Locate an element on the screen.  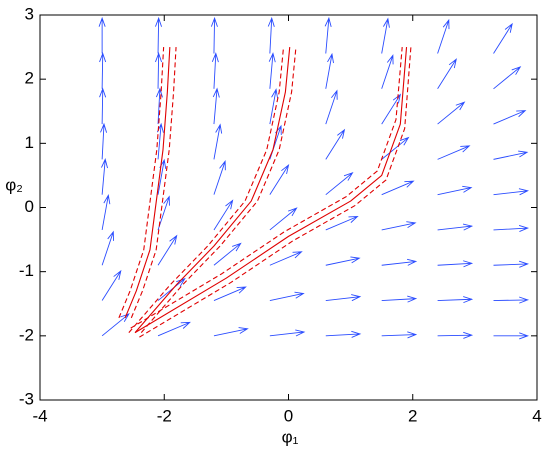
y-axis-label: φ₂ is located at coordinates (14, 184).